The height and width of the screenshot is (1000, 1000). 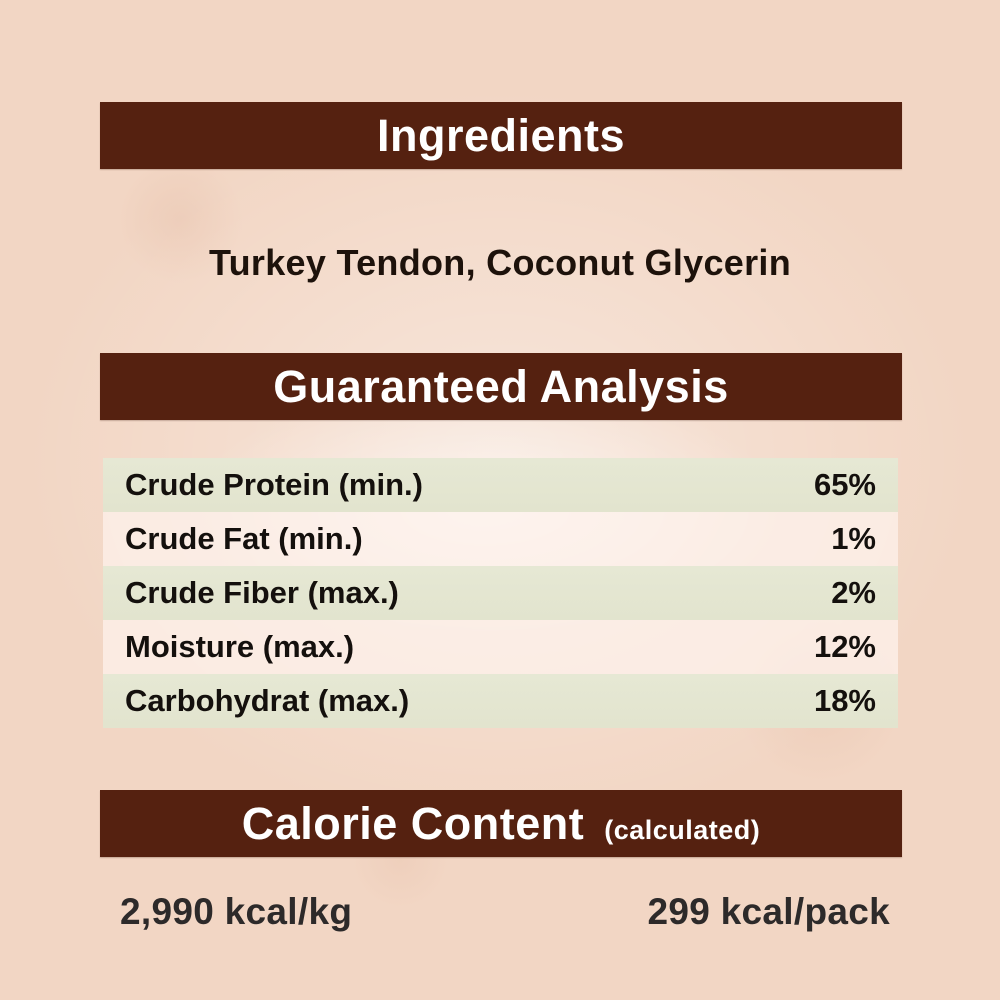 What do you see at coordinates (236, 911) in the screenshot?
I see `calorie-per-kg: 2,990 kcal/kg` at bounding box center [236, 911].